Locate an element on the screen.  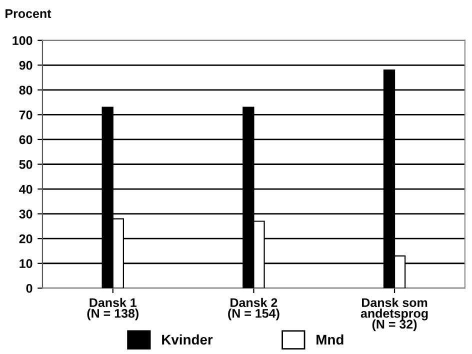
y-tick-label: 80 is located at coordinates (25, 90).